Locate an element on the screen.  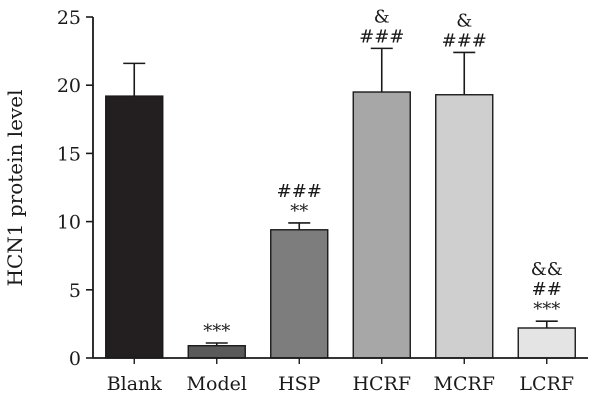
significance-label: && is located at coordinates (547, 269).